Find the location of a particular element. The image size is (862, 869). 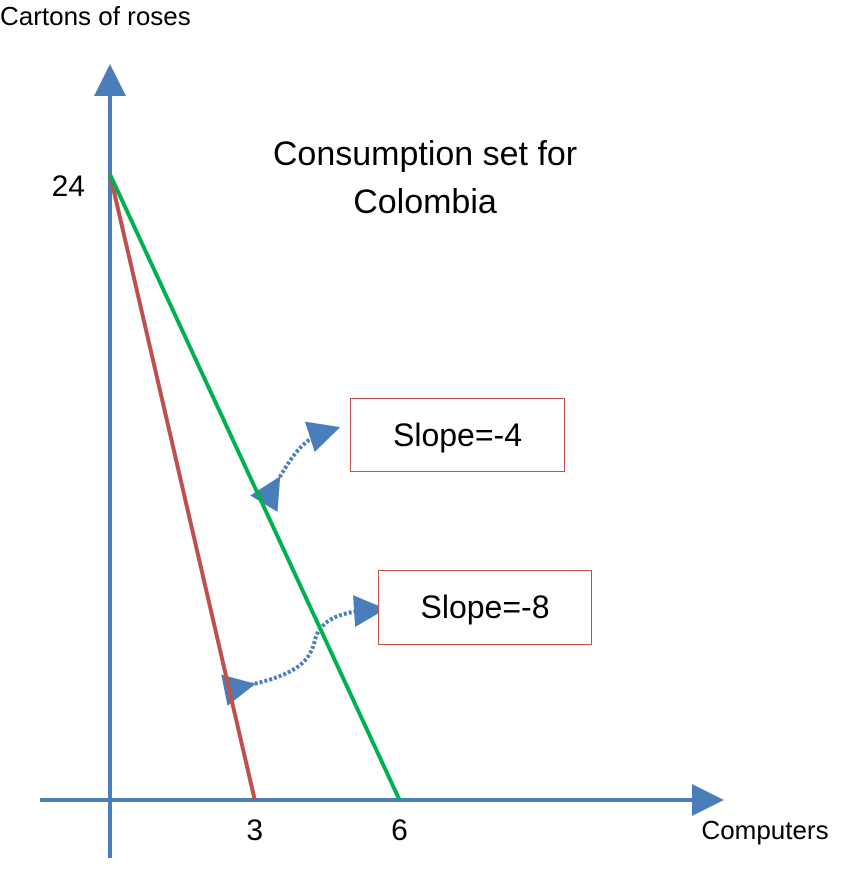

annotation: Slope=-4 is located at coordinates (457, 435).